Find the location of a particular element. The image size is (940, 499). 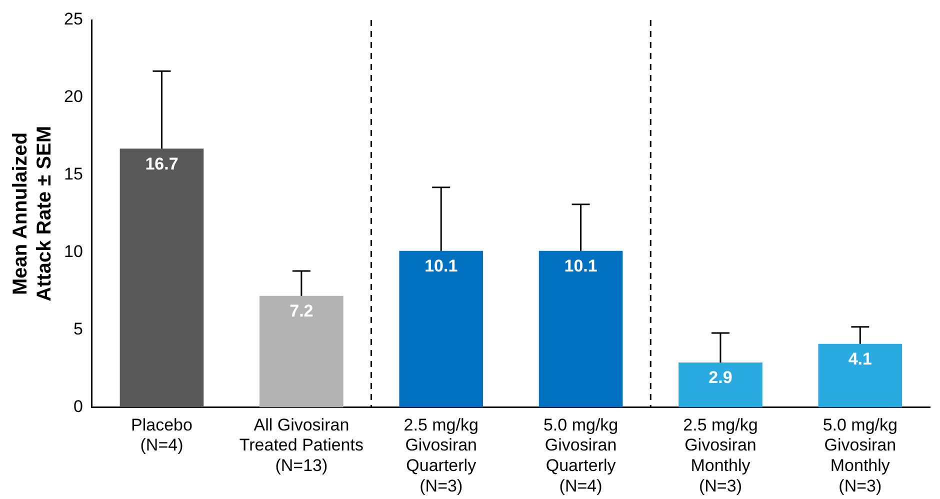

data-label: 7.2 is located at coordinates (302, 311).